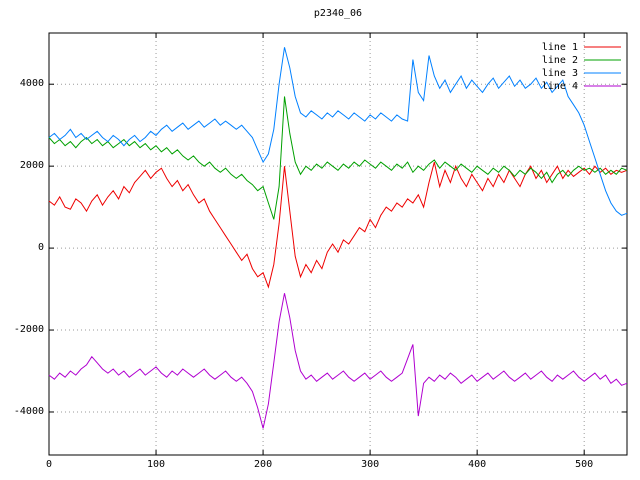  Describe the element at coordinates (584, 464) in the screenshot. I see `x-tick-label: 500` at that location.